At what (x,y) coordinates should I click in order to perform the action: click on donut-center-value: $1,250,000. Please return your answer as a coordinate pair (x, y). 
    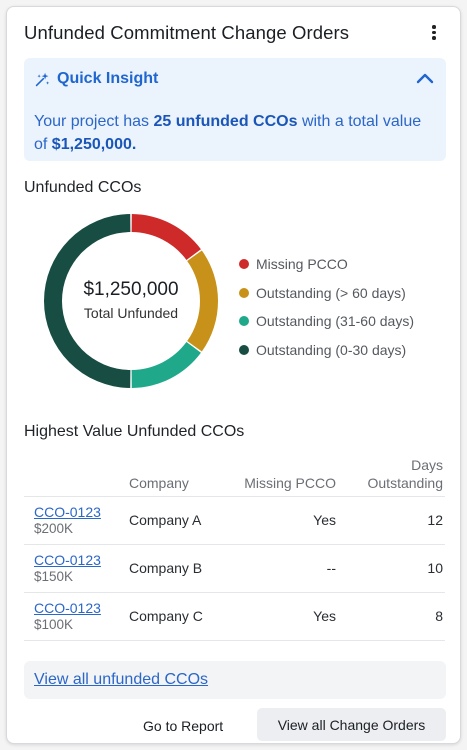
    Looking at the image, I should click on (131, 289).